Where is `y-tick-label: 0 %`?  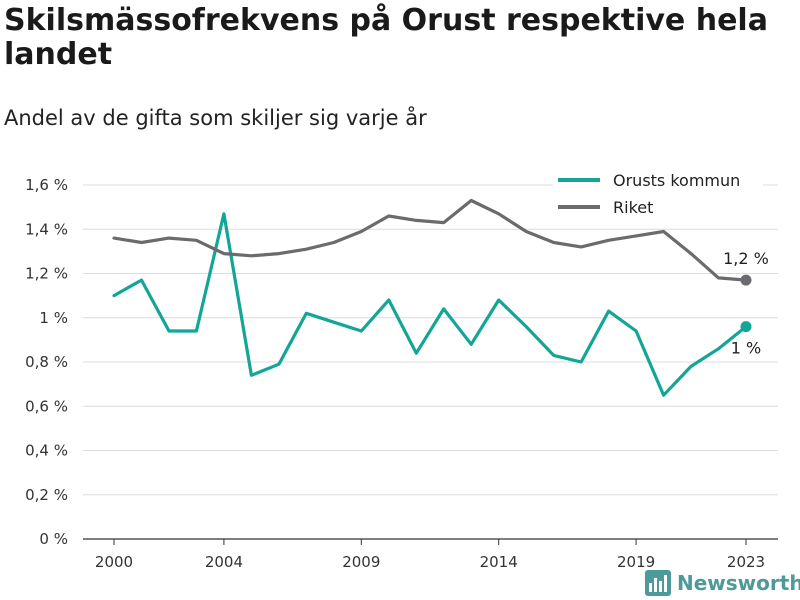 y-tick-label: 0 % is located at coordinates (53, 539).